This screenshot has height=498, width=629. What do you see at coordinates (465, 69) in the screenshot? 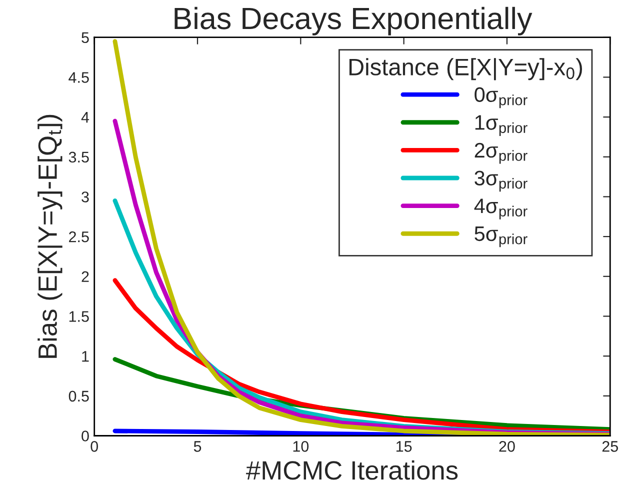
I see `legend-title: Distance (E[X|Y=y]-x$_{0}$)` at bounding box center [465, 69].